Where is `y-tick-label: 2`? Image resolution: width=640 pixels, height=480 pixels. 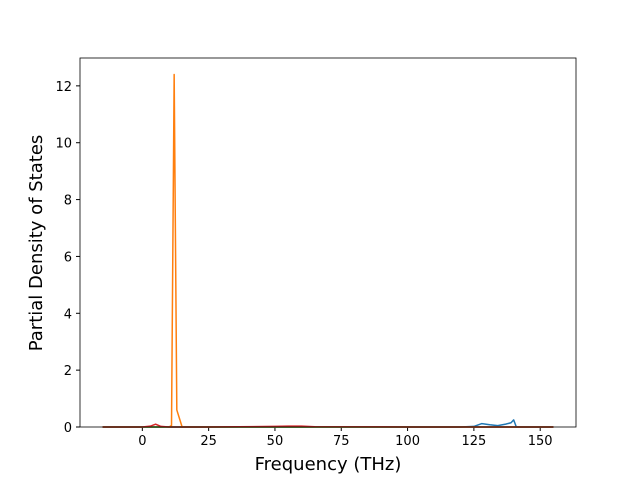 y-tick-label: 2 is located at coordinates (68, 371).